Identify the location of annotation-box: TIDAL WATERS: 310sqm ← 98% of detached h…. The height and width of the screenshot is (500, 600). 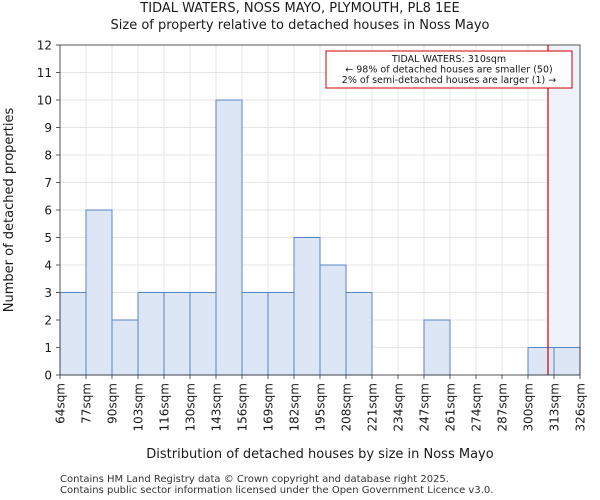
(449, 69).